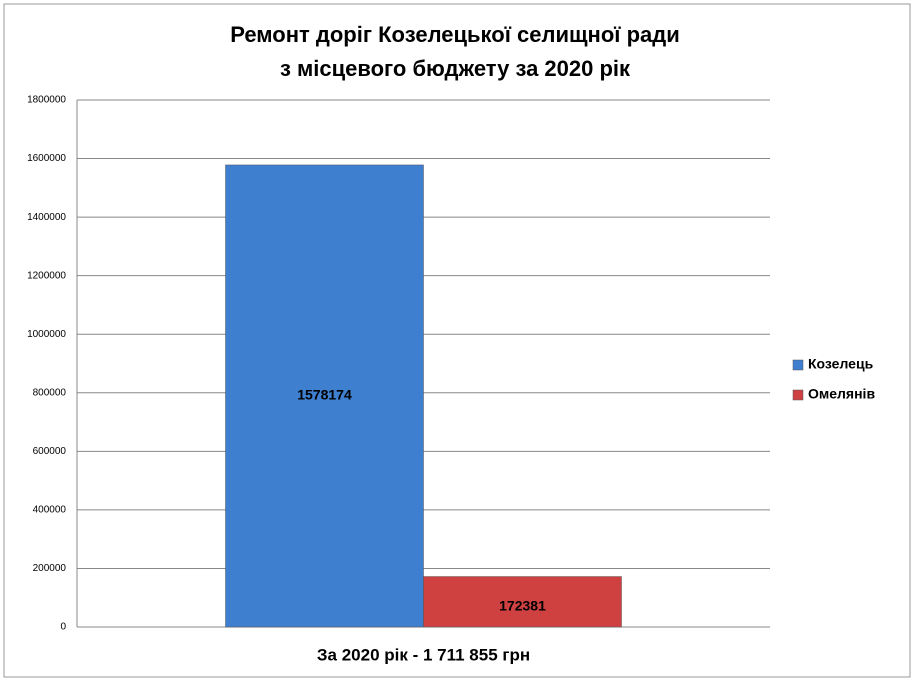 The image size is (915, 682). What do you see at coordinates (50, 510) in the screenshot?
I see `y-tick-label: 400000` at bounding box center [50, 510].